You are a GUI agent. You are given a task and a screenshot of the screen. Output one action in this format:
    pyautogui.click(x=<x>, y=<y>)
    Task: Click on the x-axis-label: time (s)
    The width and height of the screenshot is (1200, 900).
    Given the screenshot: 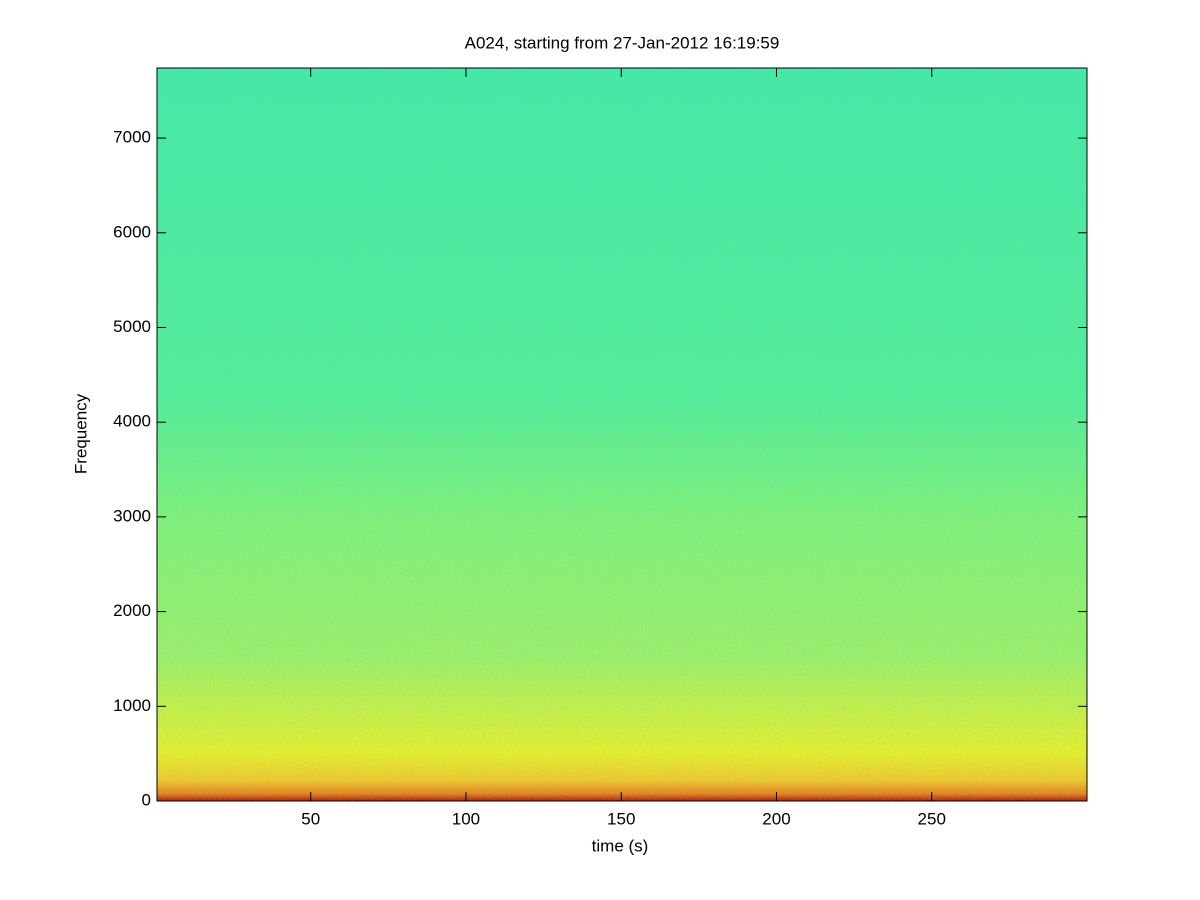 What is the action you would take?
    pyautogui.click(x=620, y=845)
    